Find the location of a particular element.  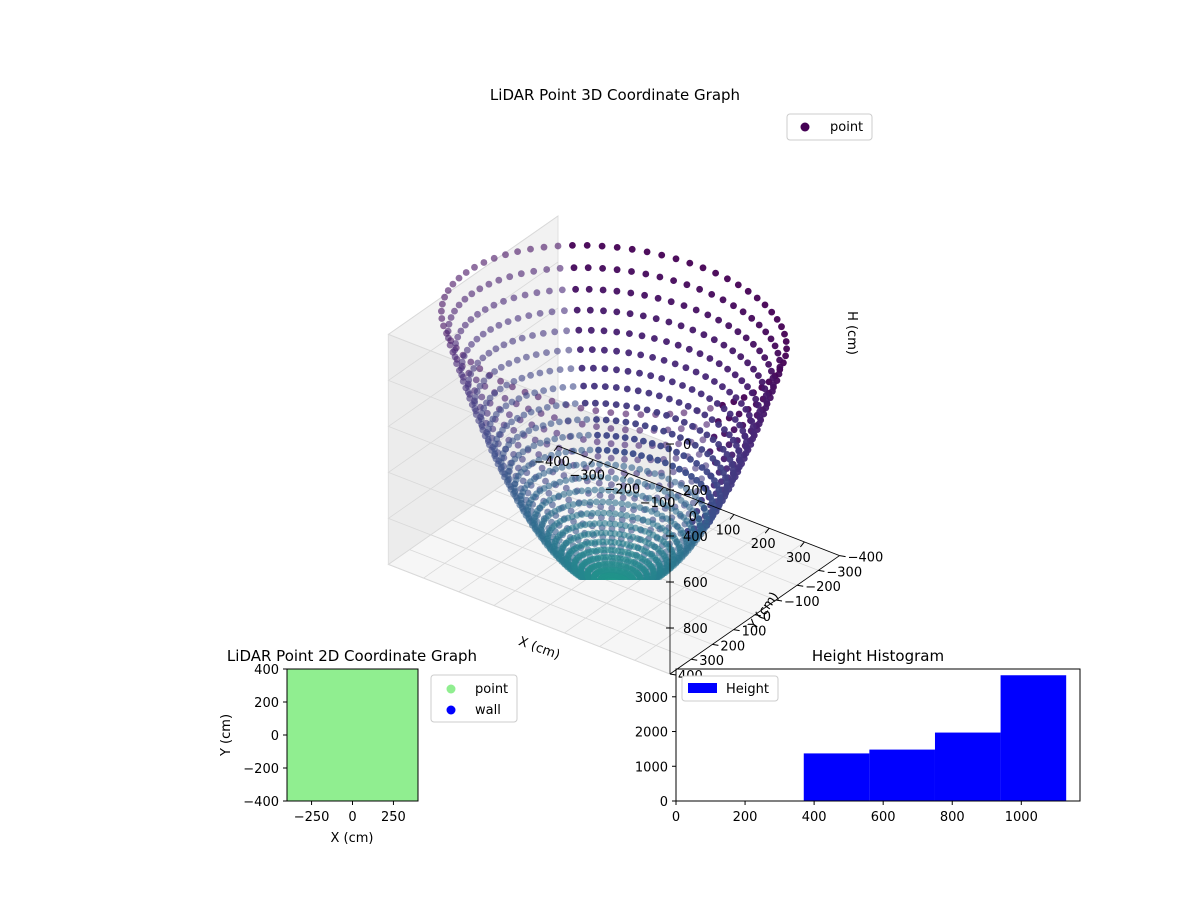

x-tick-label-3d: 0 is located at coordinates (693, 517).